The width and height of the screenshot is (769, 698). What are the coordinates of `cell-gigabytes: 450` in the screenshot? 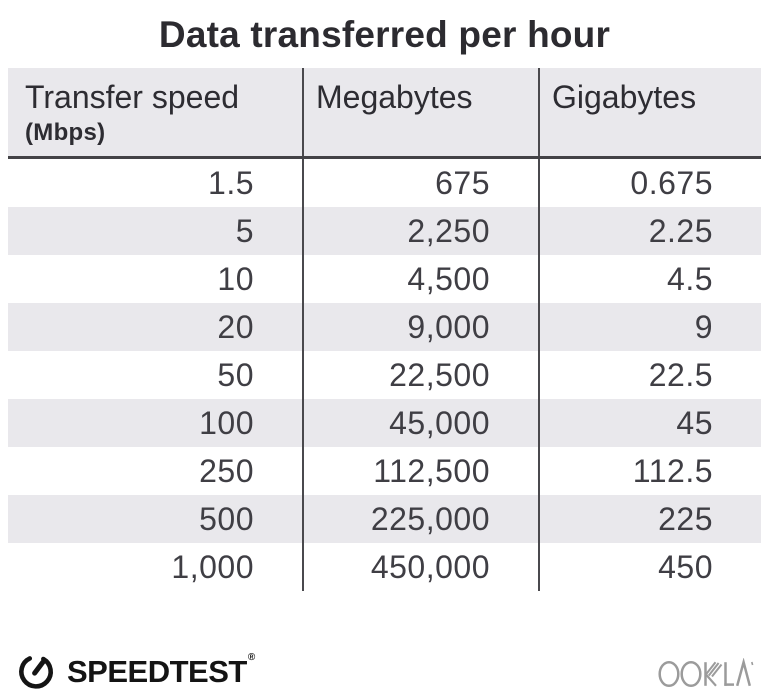 It's located at (649, 567).